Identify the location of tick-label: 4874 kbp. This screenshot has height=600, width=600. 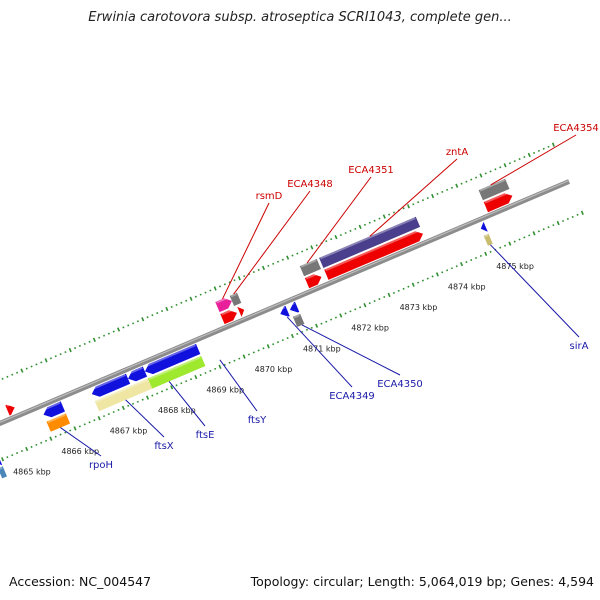
(467, 287).